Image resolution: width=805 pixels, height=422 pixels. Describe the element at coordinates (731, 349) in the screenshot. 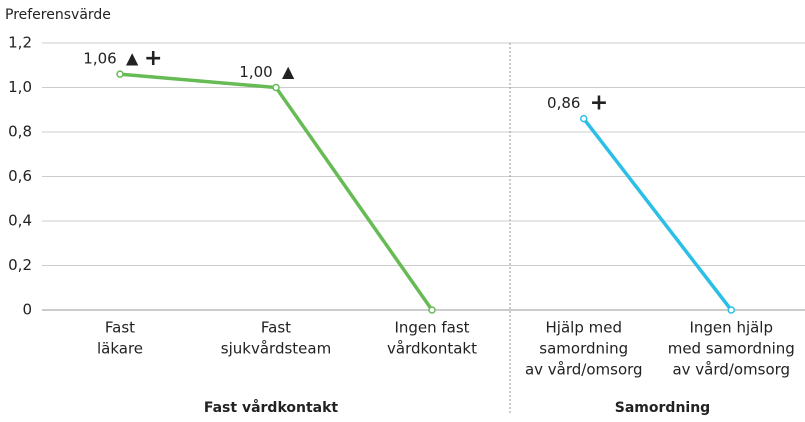

I see `x-tick-label: med samordning` at that location.